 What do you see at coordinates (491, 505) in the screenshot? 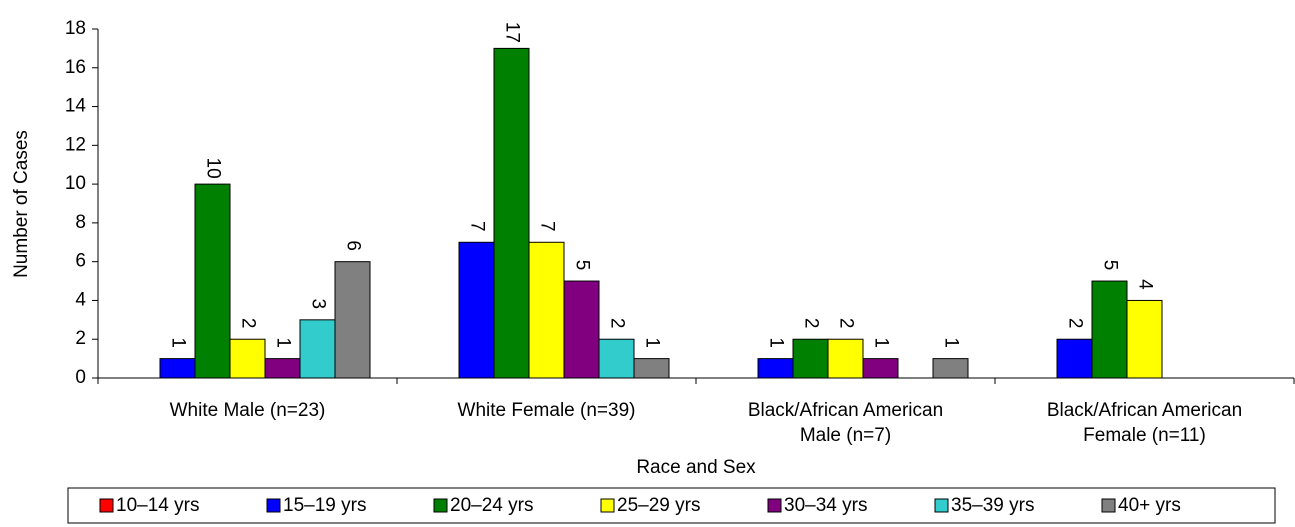
I see `legend-label: 20–24 yrs` at bounding box center [491, 505].